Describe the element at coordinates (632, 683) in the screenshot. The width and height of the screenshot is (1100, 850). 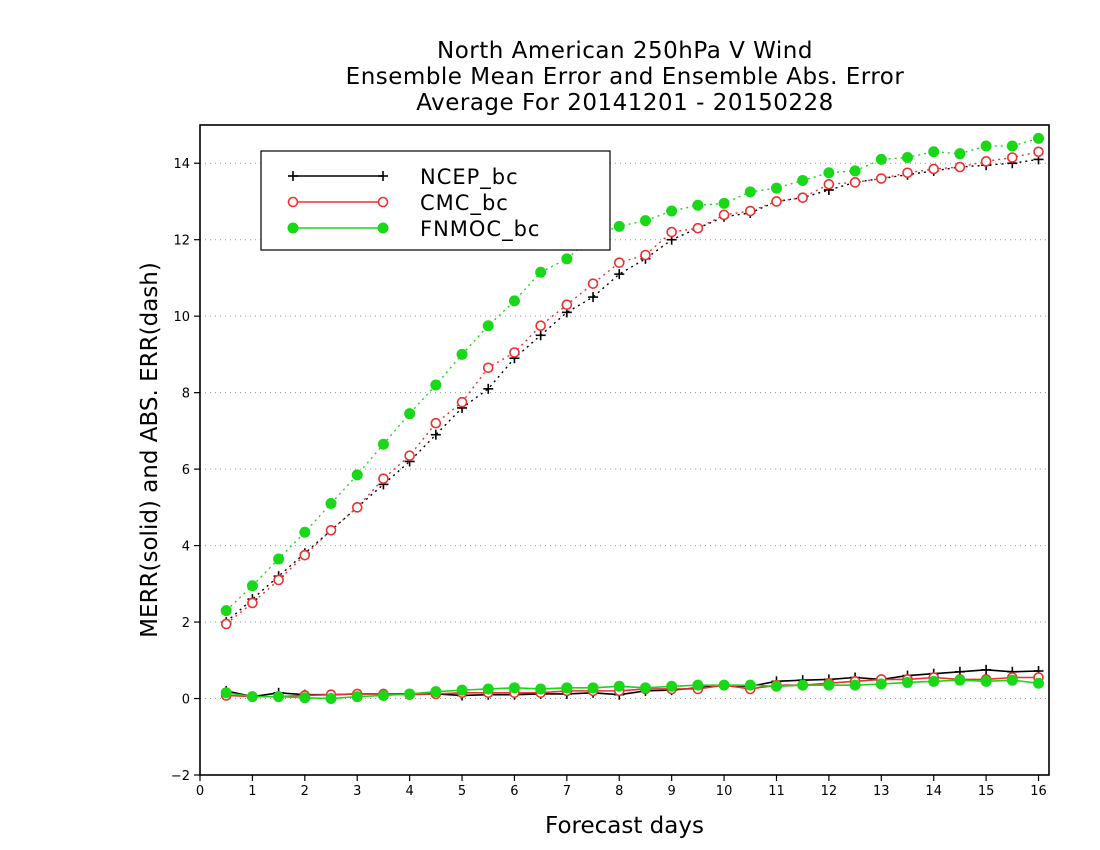
I see `ncep-bc-mean-err-line` at that location.